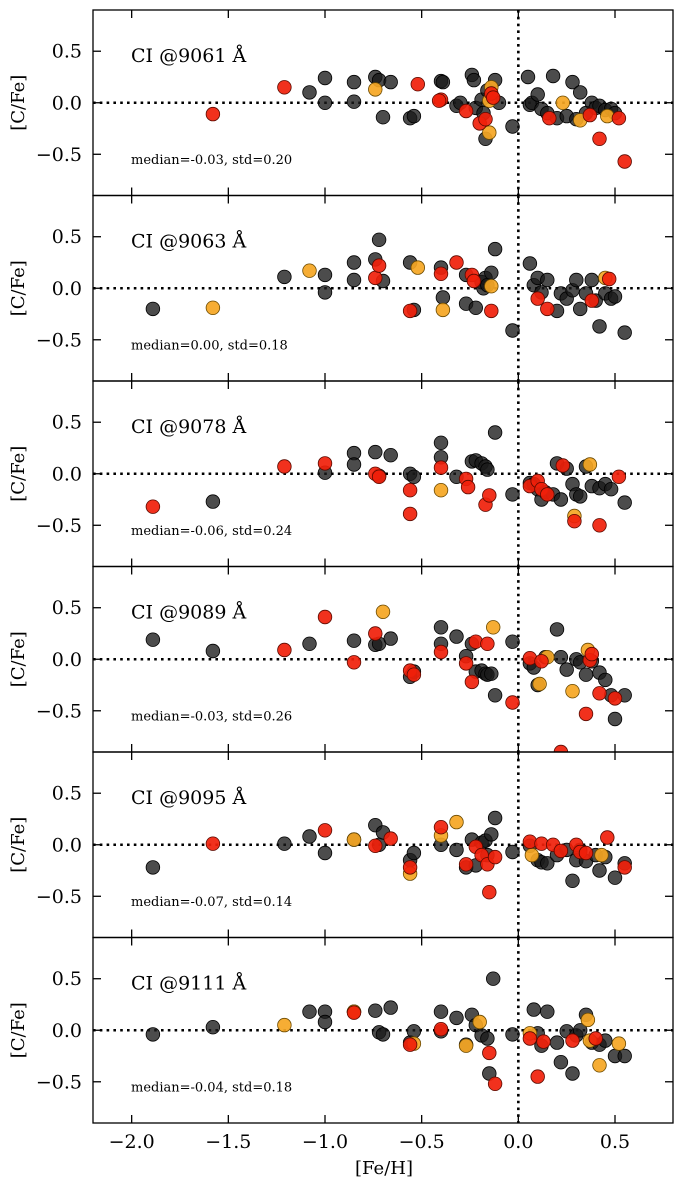  Describe the element at coordinates (188, 56) in the screenshot. I see `panel-title: CI @9061 Å` at that location.